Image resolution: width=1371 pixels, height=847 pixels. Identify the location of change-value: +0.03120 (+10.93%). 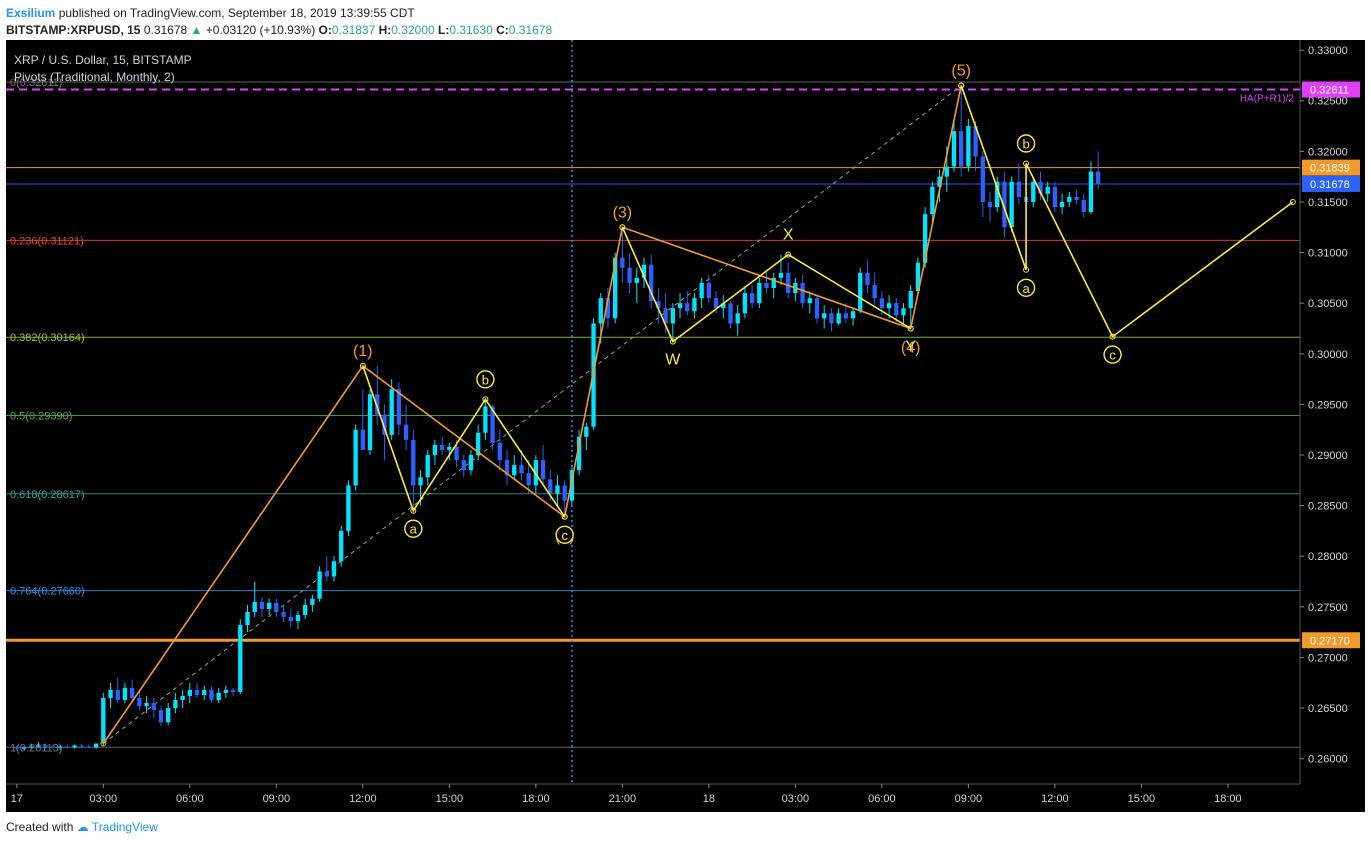
(260, 30).